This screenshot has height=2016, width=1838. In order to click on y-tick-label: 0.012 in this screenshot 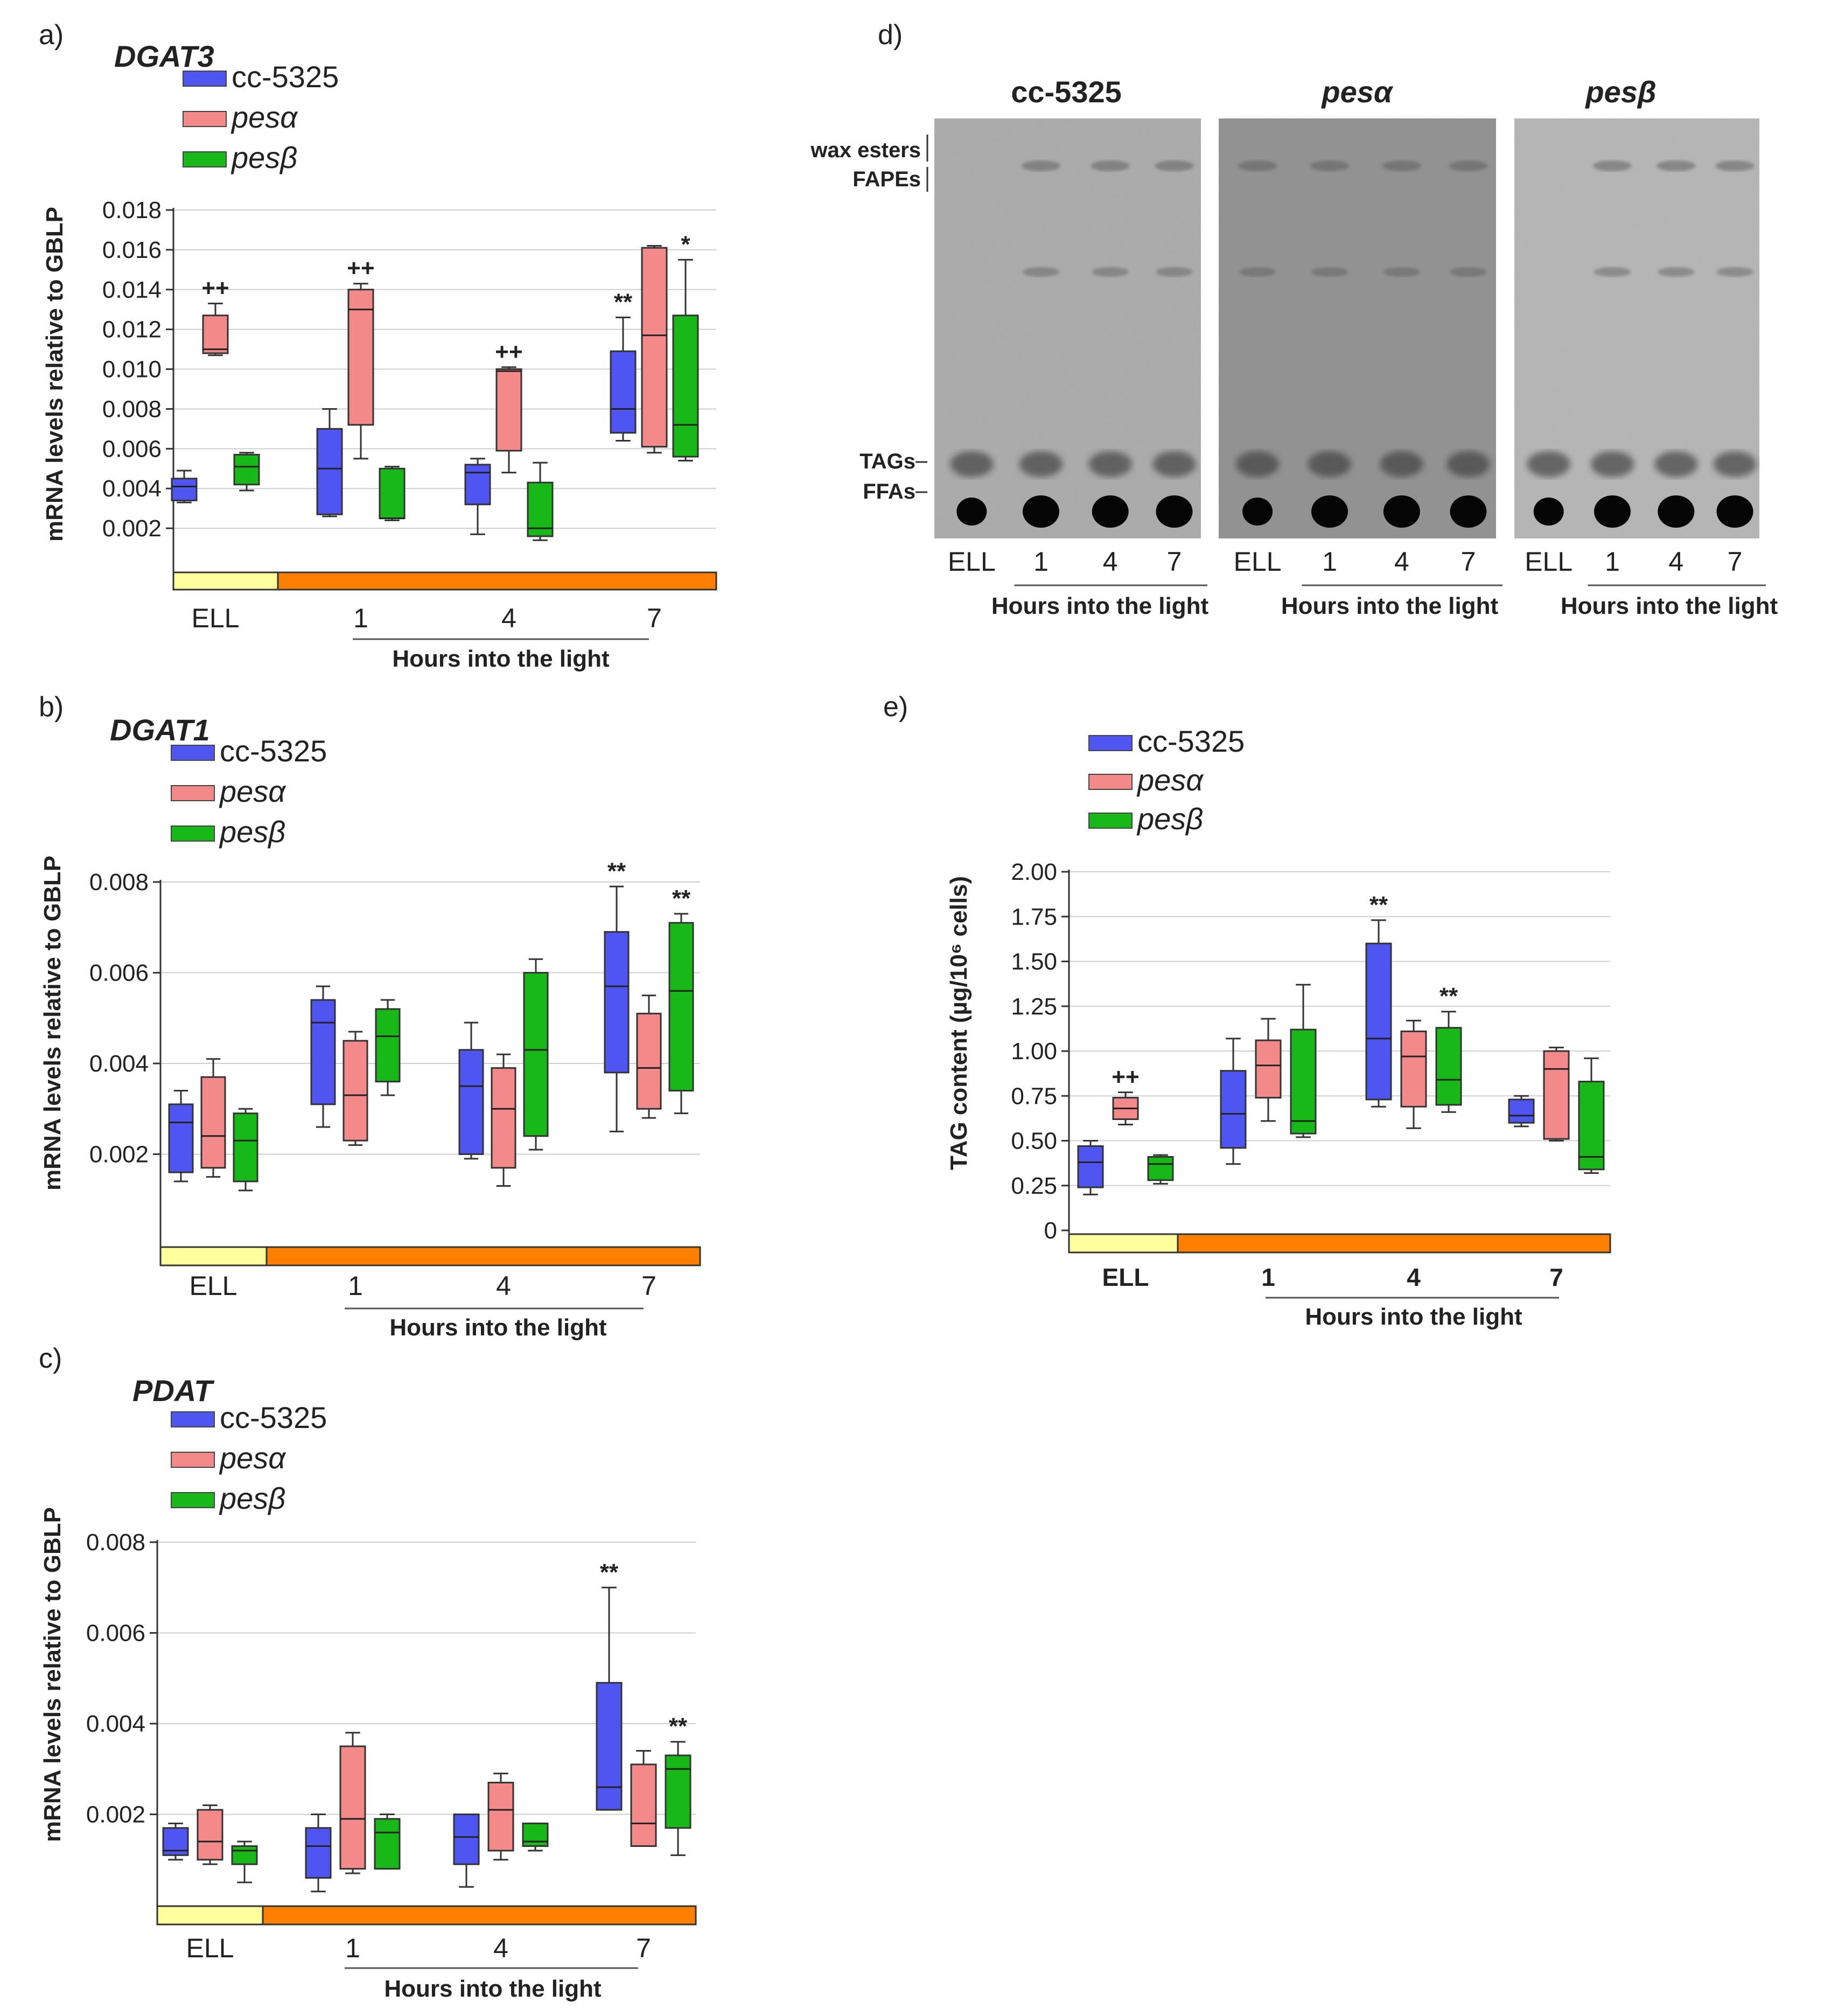, I will do `click(132, 330)`.